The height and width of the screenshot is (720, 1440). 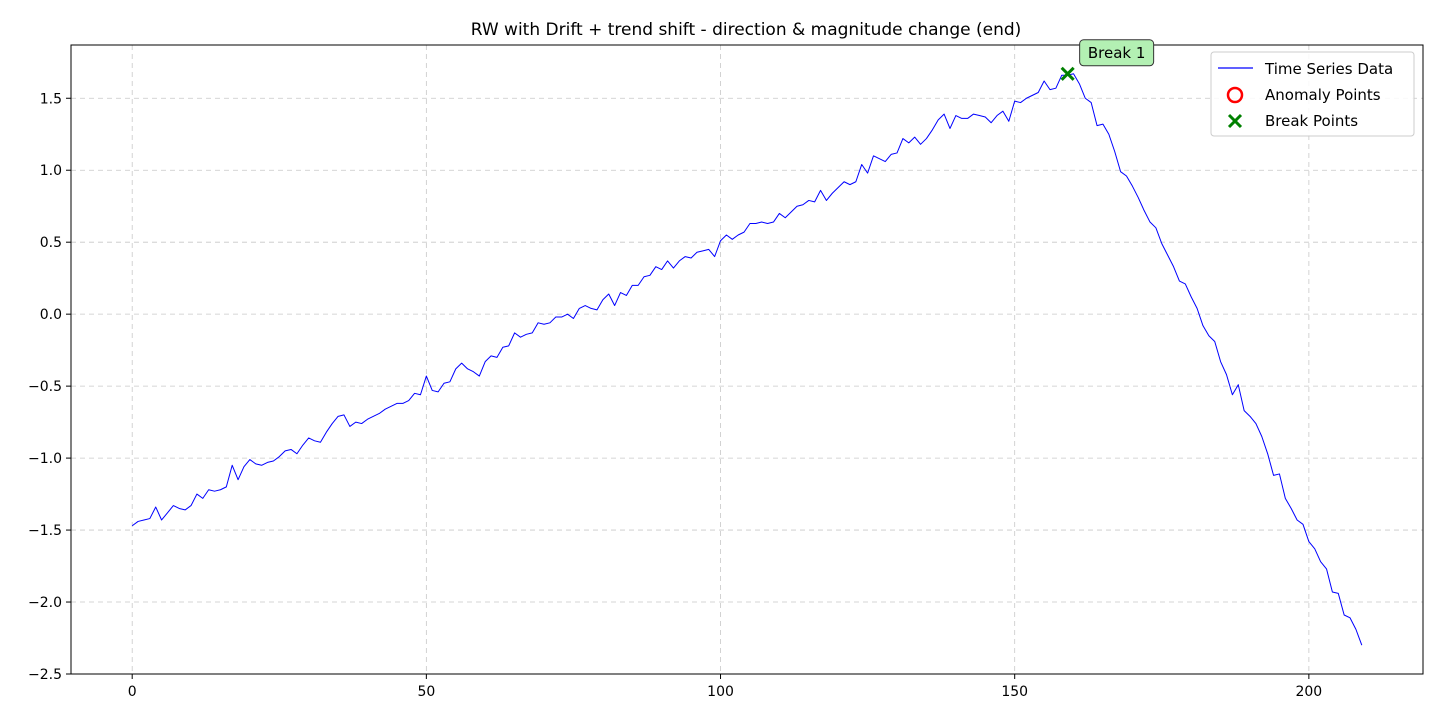 I want to click on legend-break-x-stroke, so click(x=1235, y=121).